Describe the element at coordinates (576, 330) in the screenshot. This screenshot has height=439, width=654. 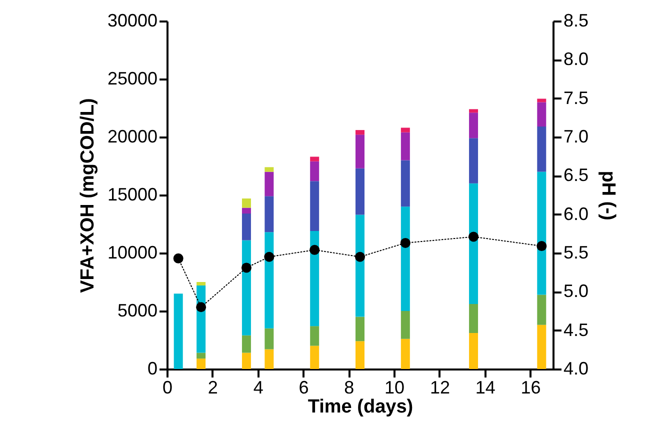
I see `y2-tick-label: 4.5` at that location.